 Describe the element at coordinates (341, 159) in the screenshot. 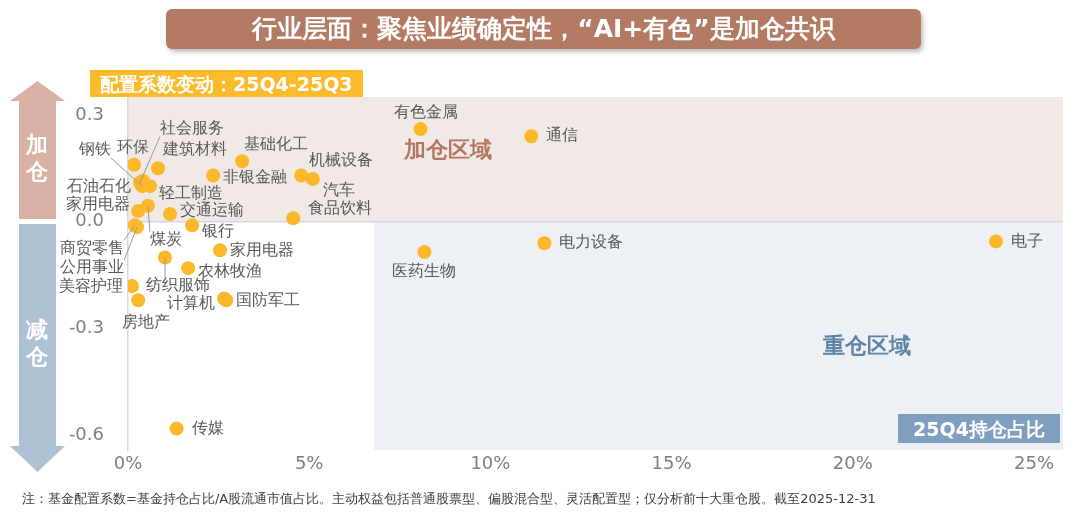

I see `series-label: 机械设备` at that location.